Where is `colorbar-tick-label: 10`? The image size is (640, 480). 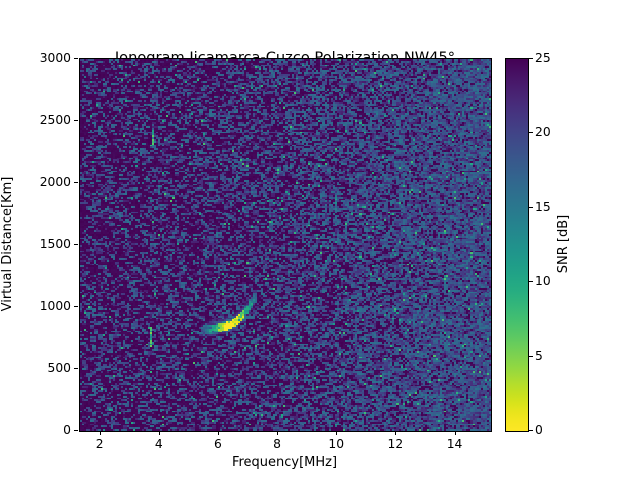 colorbar-tick-label: 10 is located at coordinates (543, 281).